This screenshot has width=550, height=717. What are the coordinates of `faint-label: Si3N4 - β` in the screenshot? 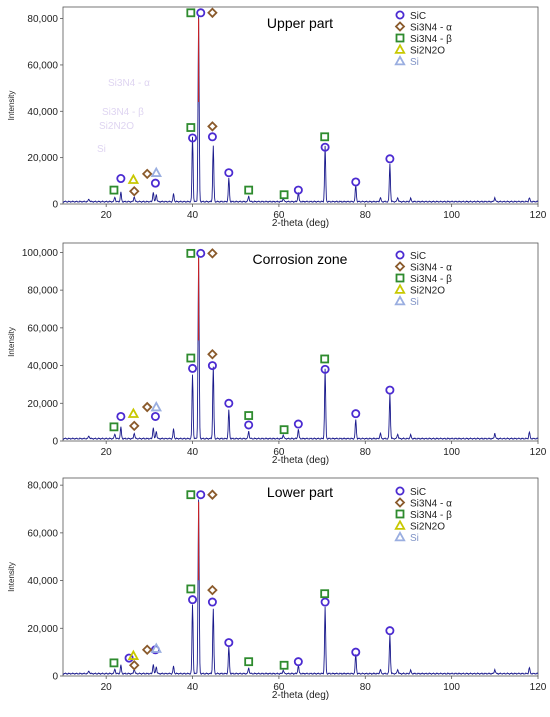 It's located at (123, 112).